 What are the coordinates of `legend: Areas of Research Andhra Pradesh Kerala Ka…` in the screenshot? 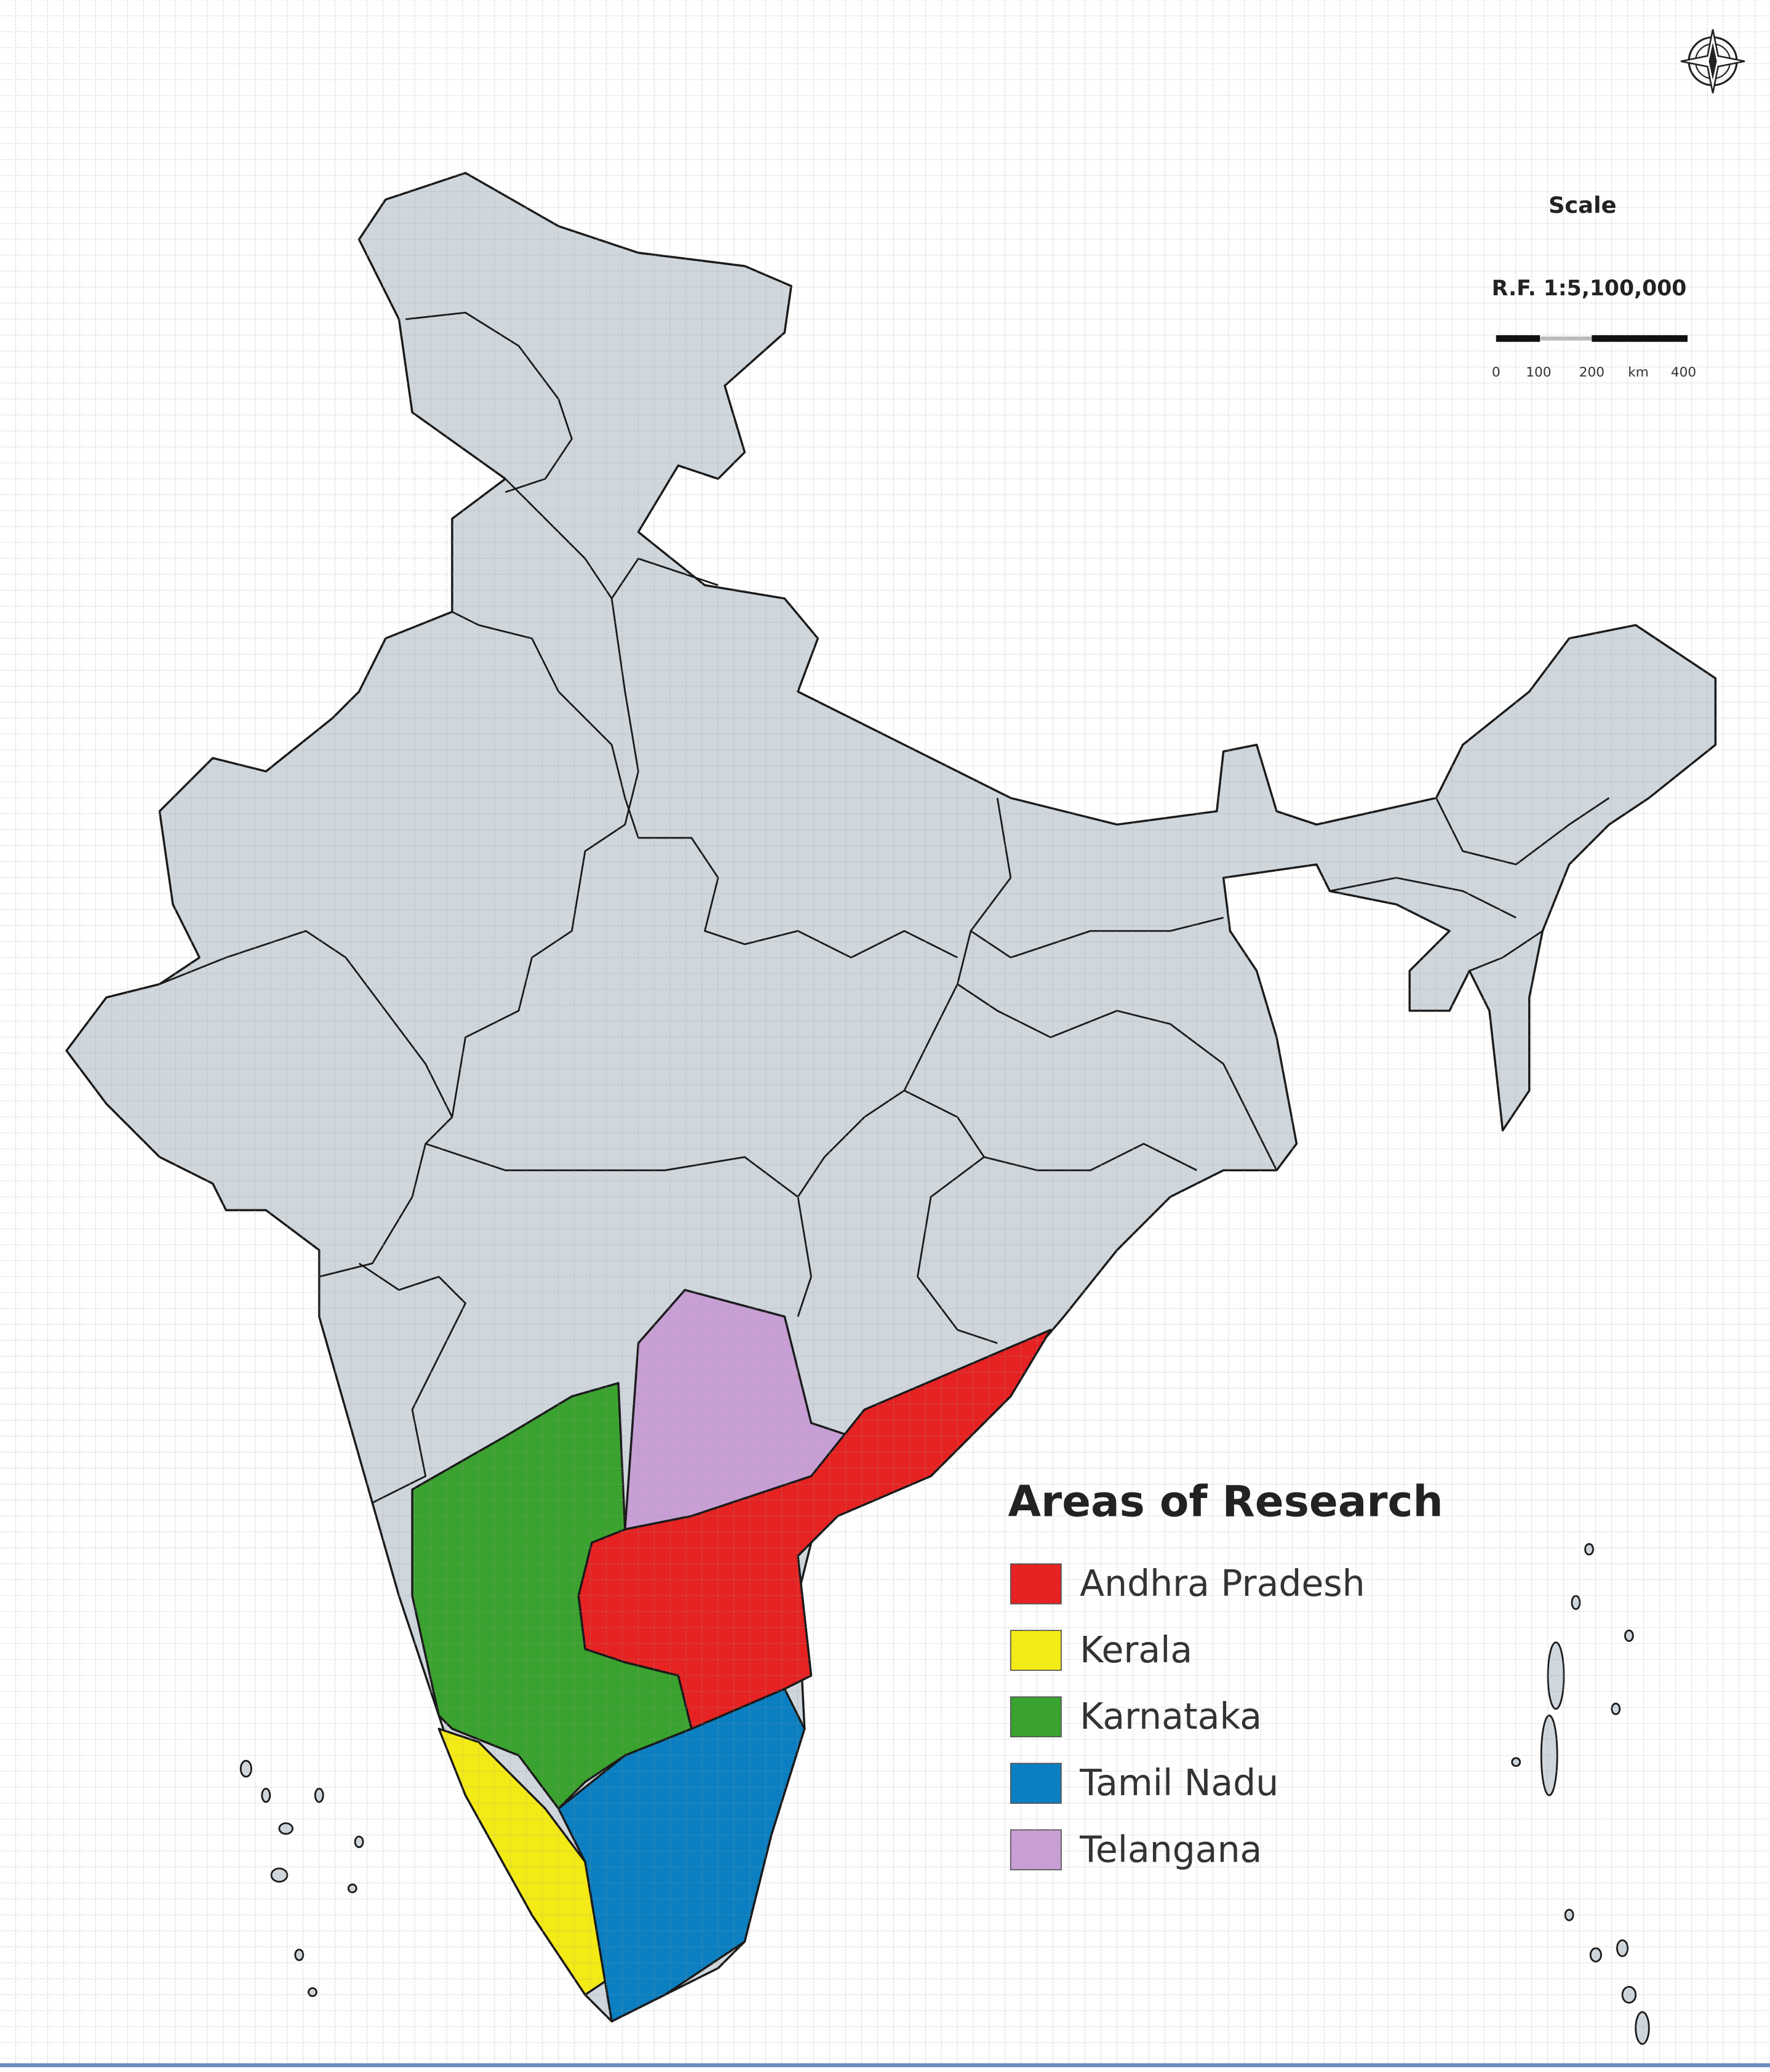 It's located at (1225, 1674).